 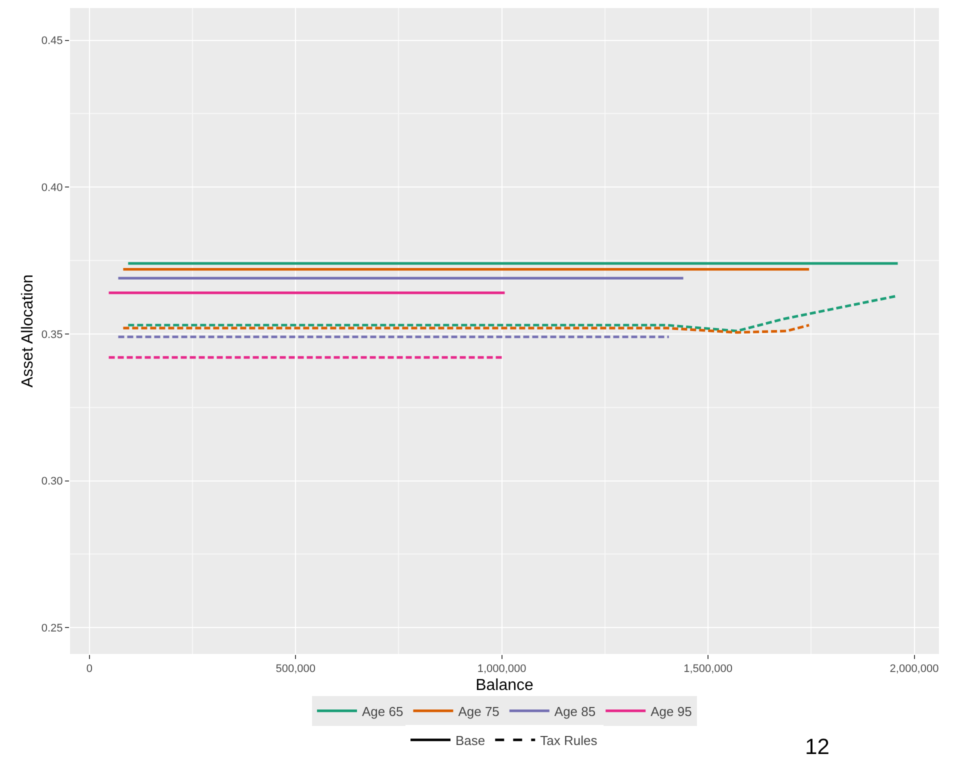 I want to click on y-tick-label: 0.40, so click(x=52, y=188).